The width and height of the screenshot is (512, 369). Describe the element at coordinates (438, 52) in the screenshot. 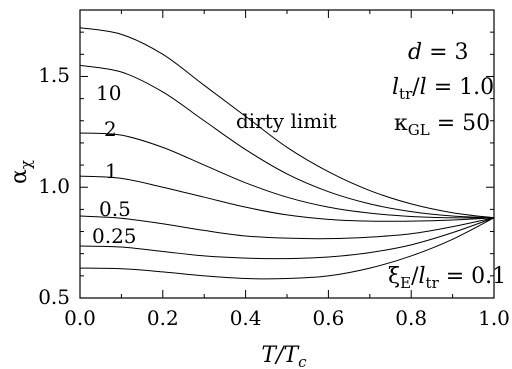

I see `param-d: d = 3` at that location.